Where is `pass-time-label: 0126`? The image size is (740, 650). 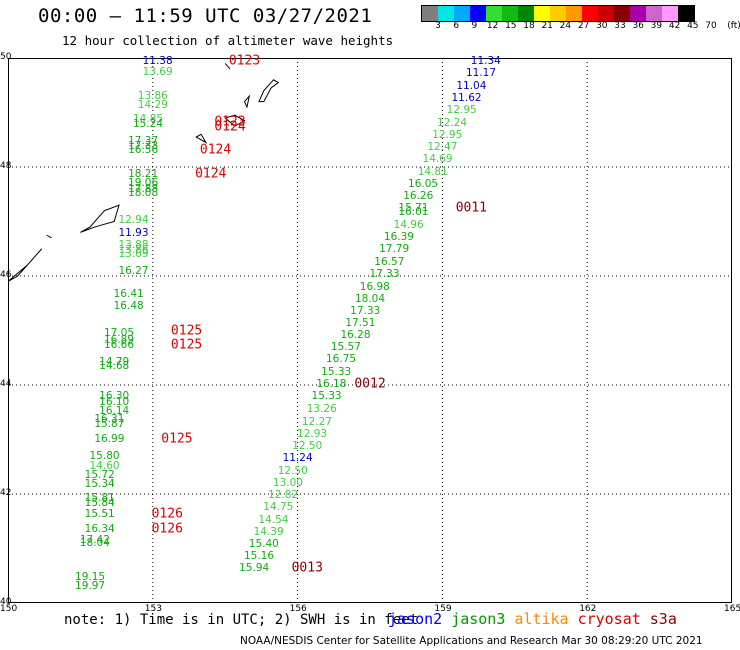
pass-time-label: 0126 is located at coordinates (167, 529).